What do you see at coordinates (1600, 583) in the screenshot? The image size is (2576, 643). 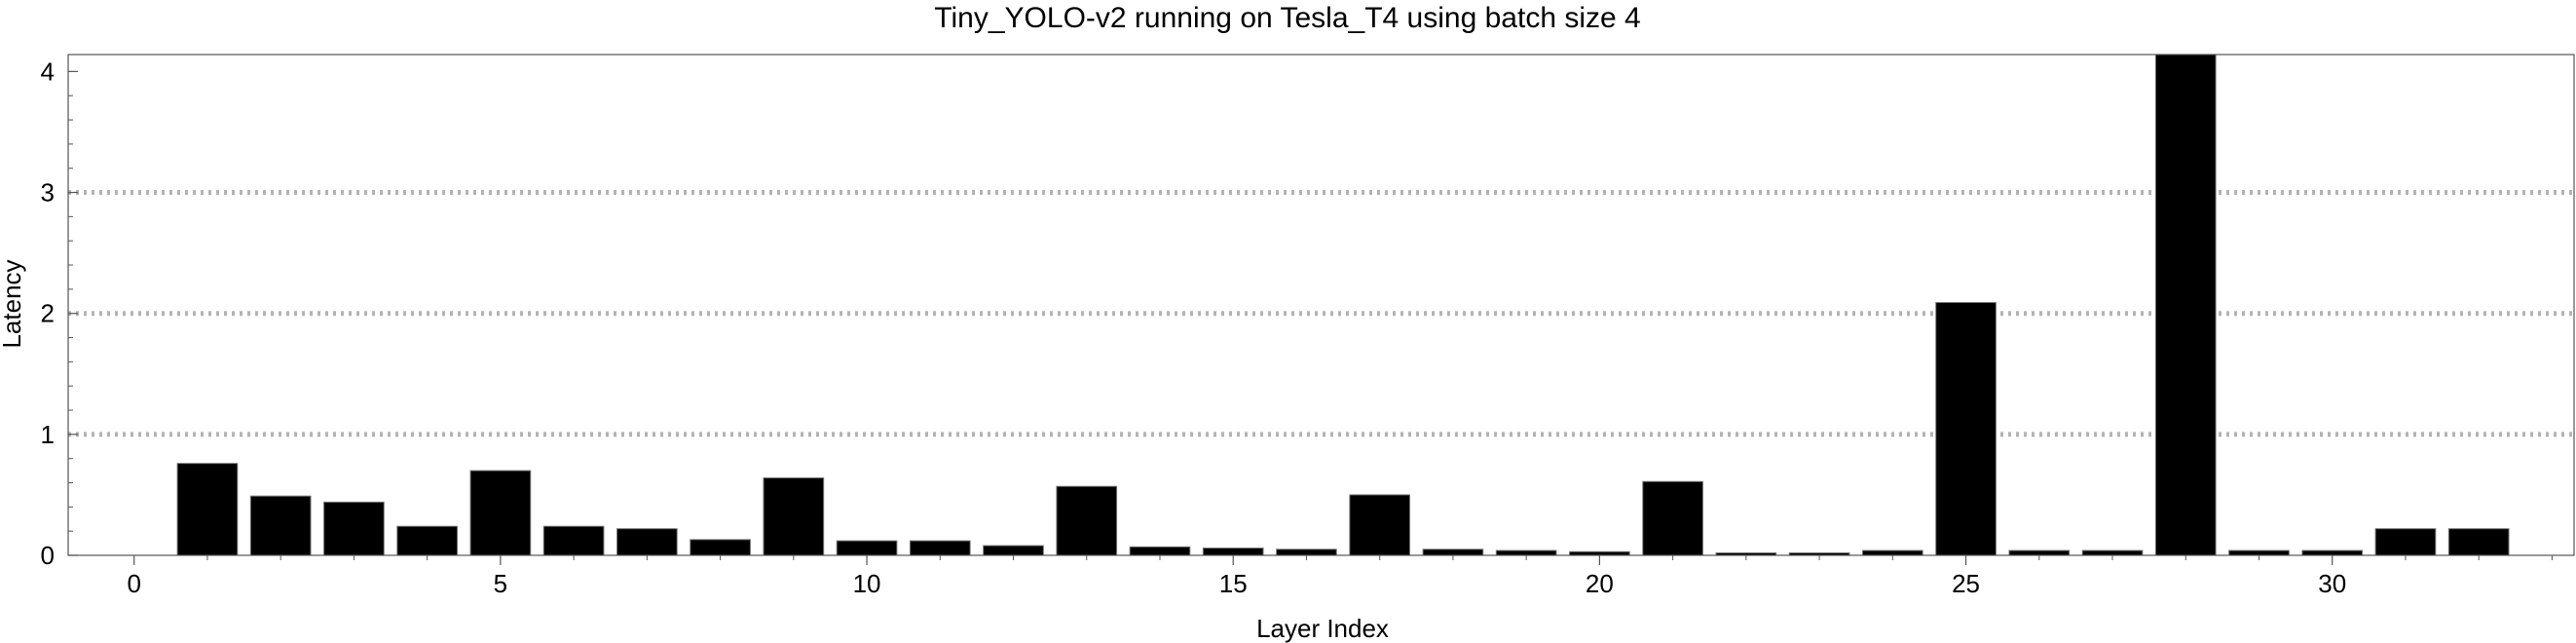 I see `x-tick-label-20: 20` at bounding box center [1600, 583].